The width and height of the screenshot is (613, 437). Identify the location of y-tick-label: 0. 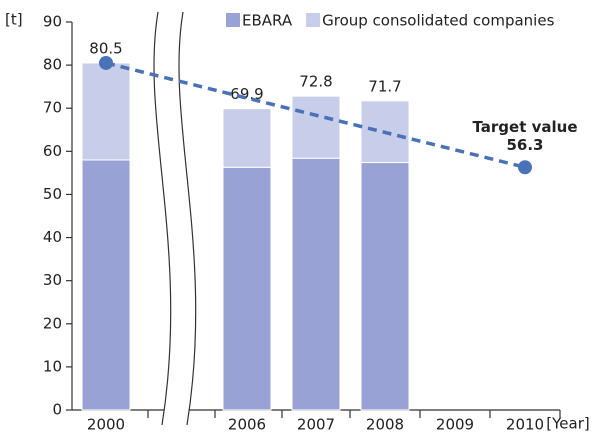
(57, 410).